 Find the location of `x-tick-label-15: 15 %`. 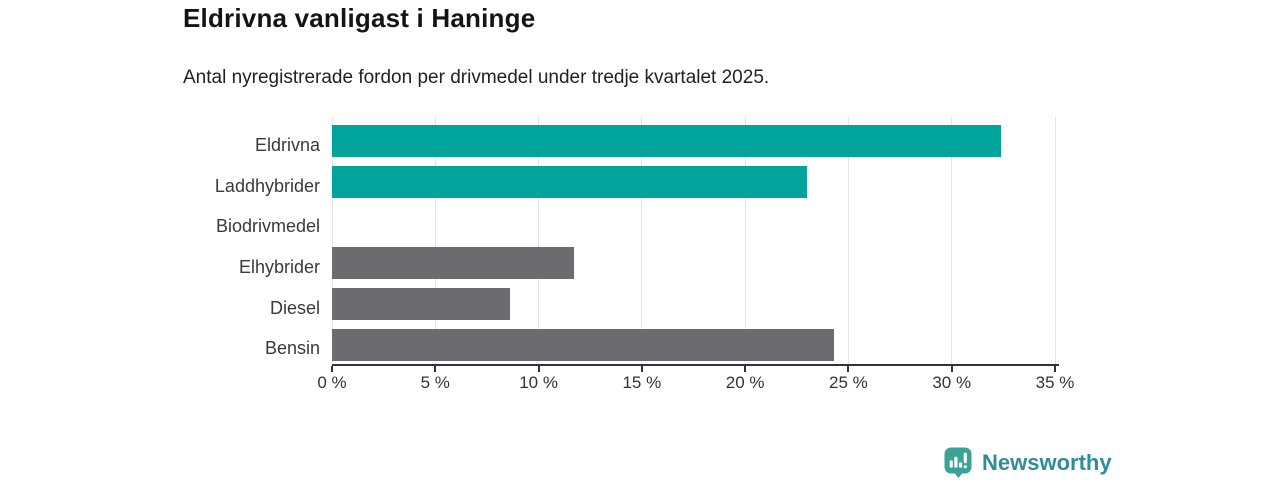

x-tick-label-15: 15 % is located at coordinates (642, 382).